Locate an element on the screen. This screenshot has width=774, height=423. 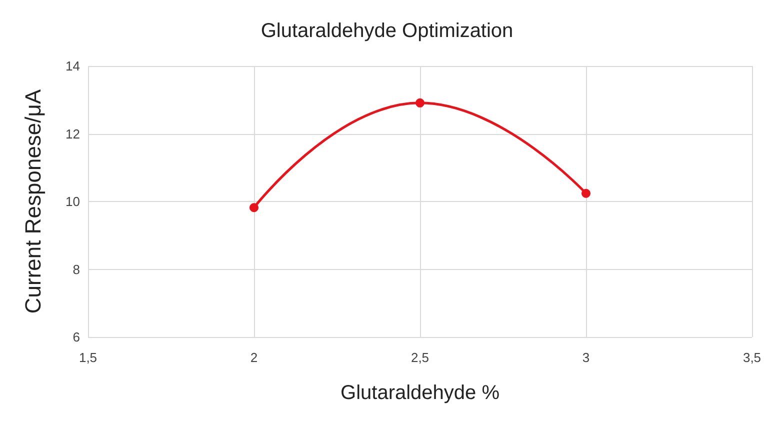
y-tick-label: 14 is located at coordinates (73, 66).